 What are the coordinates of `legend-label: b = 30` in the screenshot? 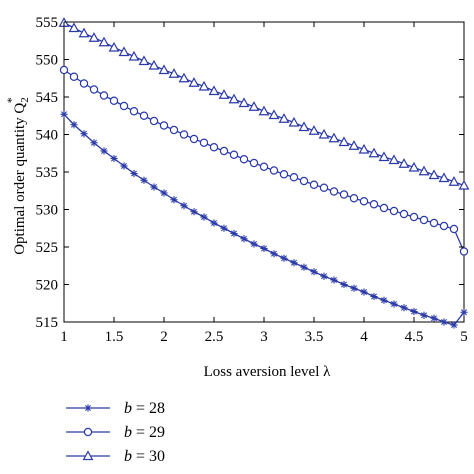 It's located at (144, 456).